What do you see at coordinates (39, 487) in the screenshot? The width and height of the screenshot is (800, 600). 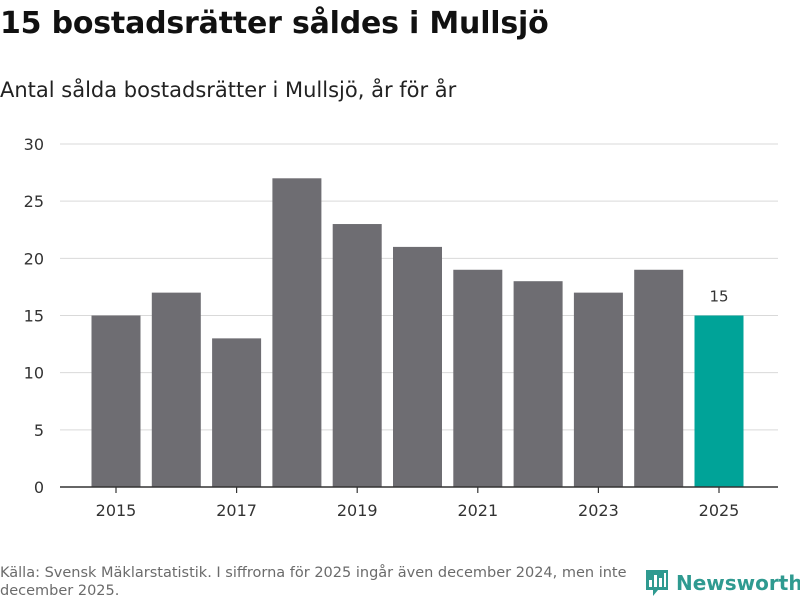 I see `y-tick-label: 0` at bounding box center [39, 487].